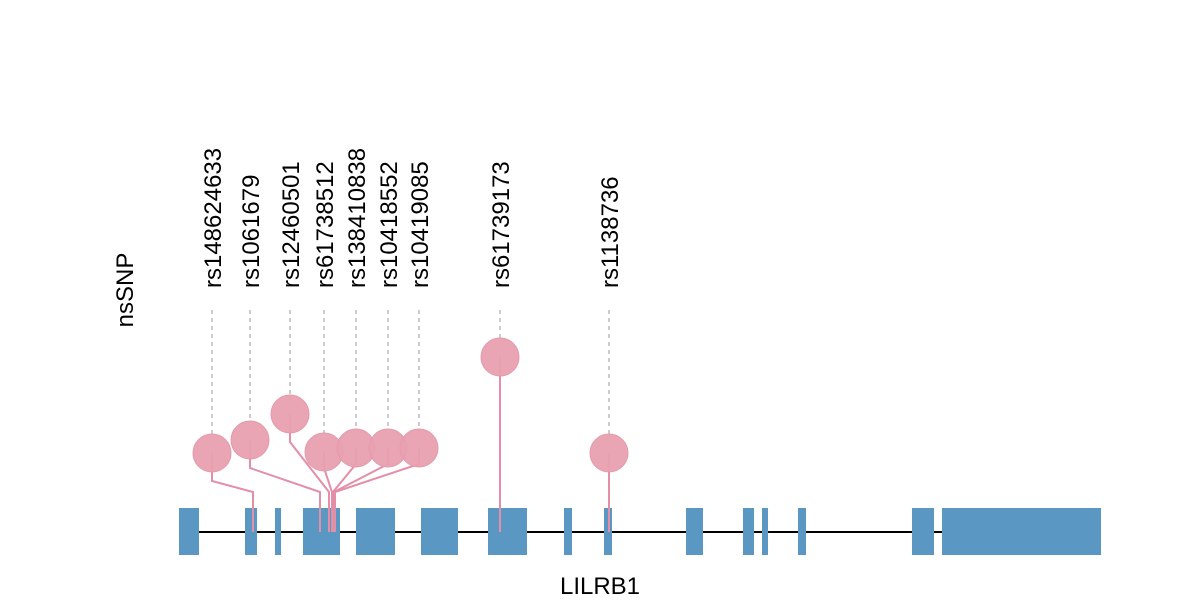  I want to click on snp-lollipop: rs1061679, so click(275, 353).